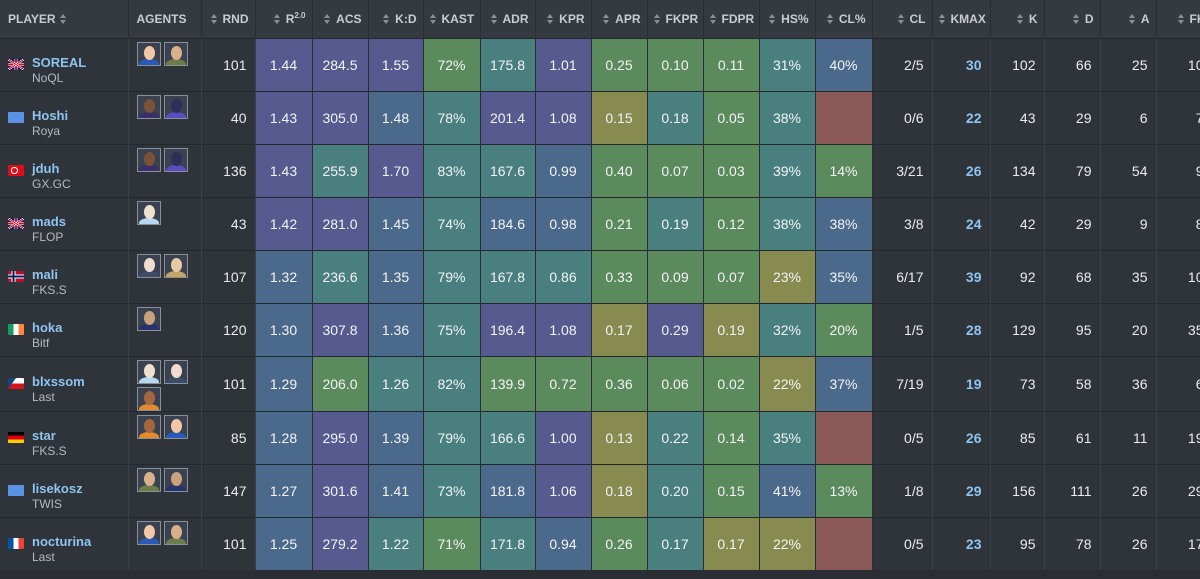  What do you see at coordinates (1128, 117) in the screenshot?
I see `assists-cell: 6` at bounding box center [1128, 117].